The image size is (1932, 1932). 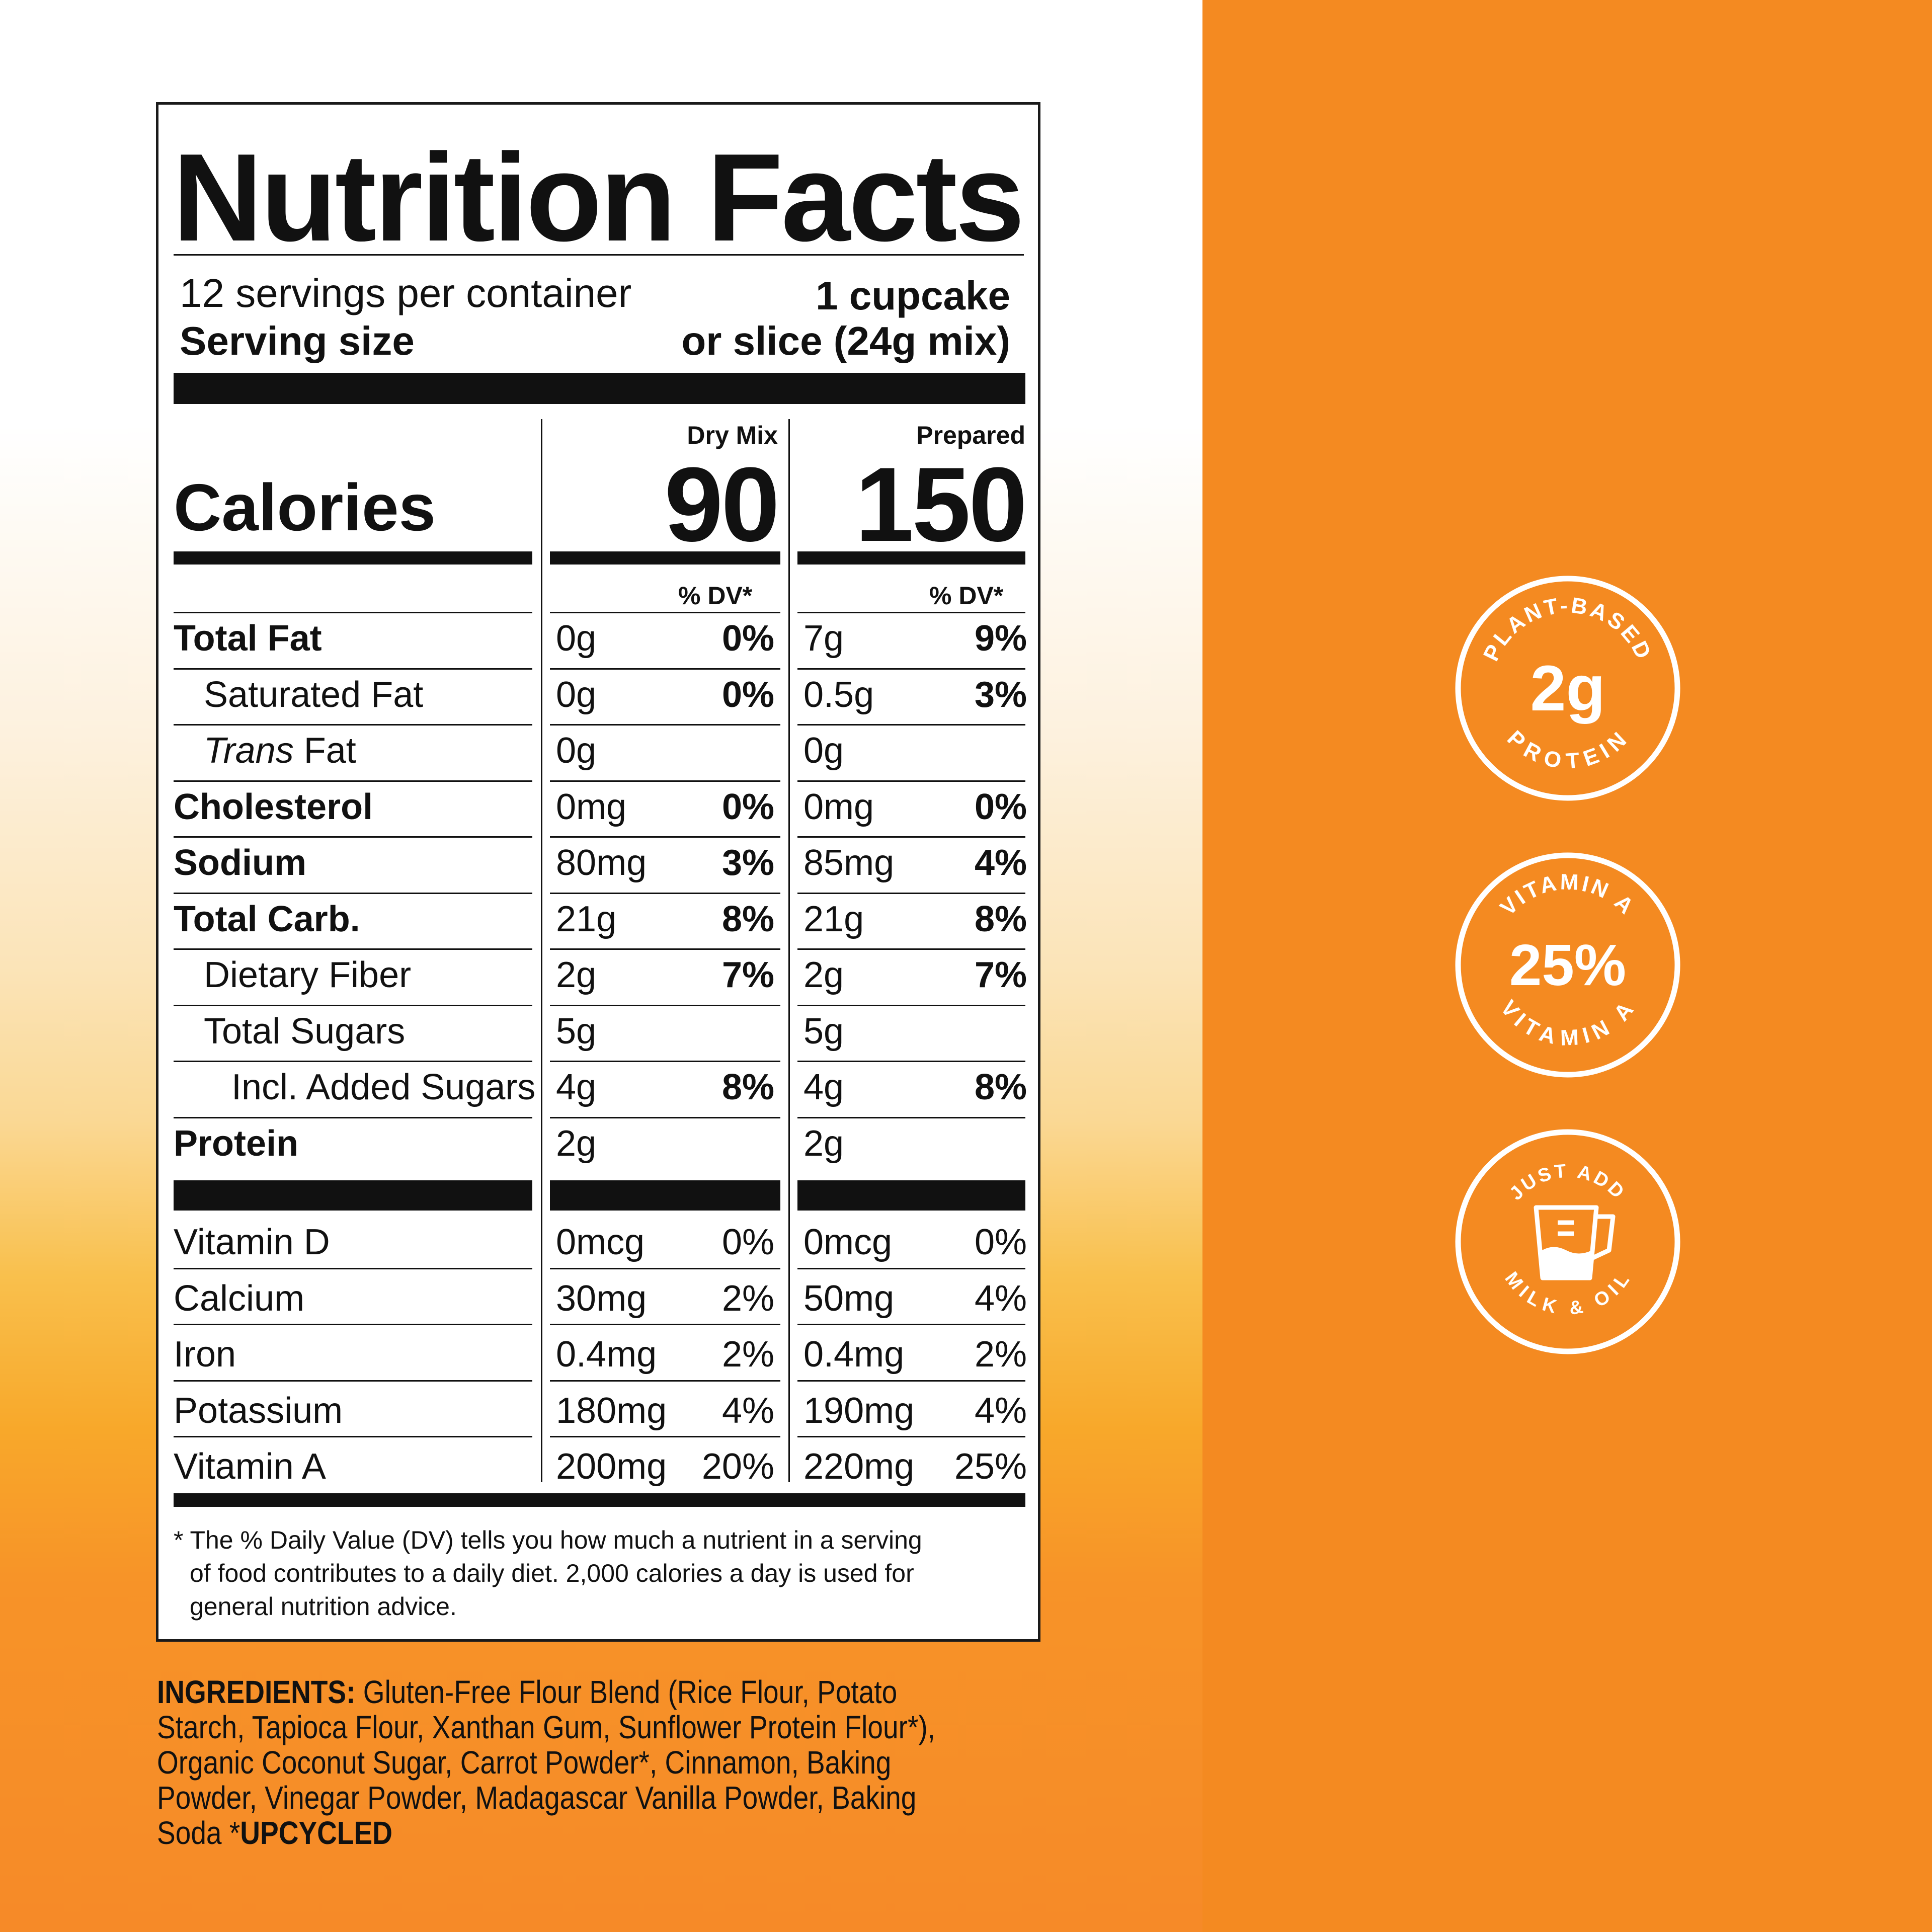 What do you see at coordinates (601, 1299) in the screenshot?
I see `dry-amount: 30mg` at bounding box center [601, 1299].